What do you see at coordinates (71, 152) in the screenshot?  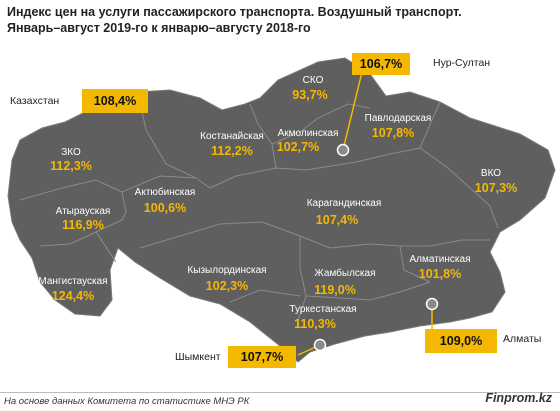 I see `region-name-zko: ЗКО` at bounding box center [71, 152].